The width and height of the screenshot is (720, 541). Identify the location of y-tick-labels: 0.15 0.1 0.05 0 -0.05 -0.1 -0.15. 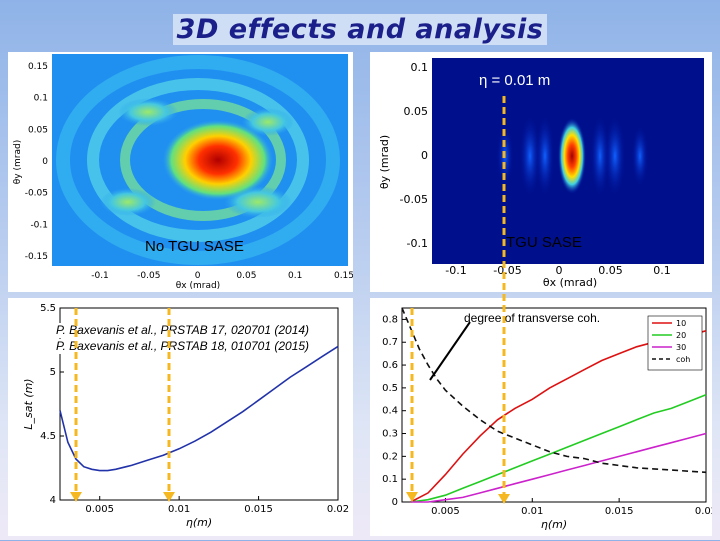
(37, 162).